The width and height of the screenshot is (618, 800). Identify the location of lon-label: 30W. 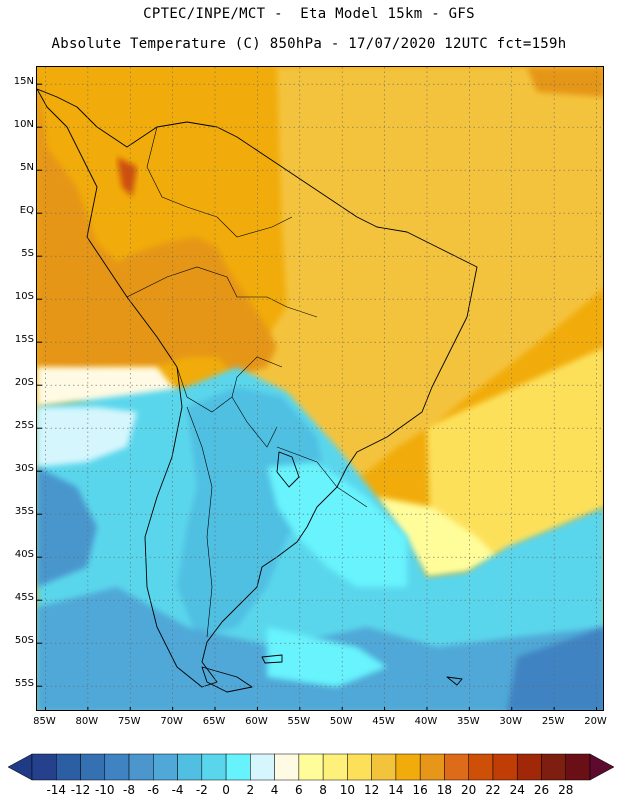
(511, 721).